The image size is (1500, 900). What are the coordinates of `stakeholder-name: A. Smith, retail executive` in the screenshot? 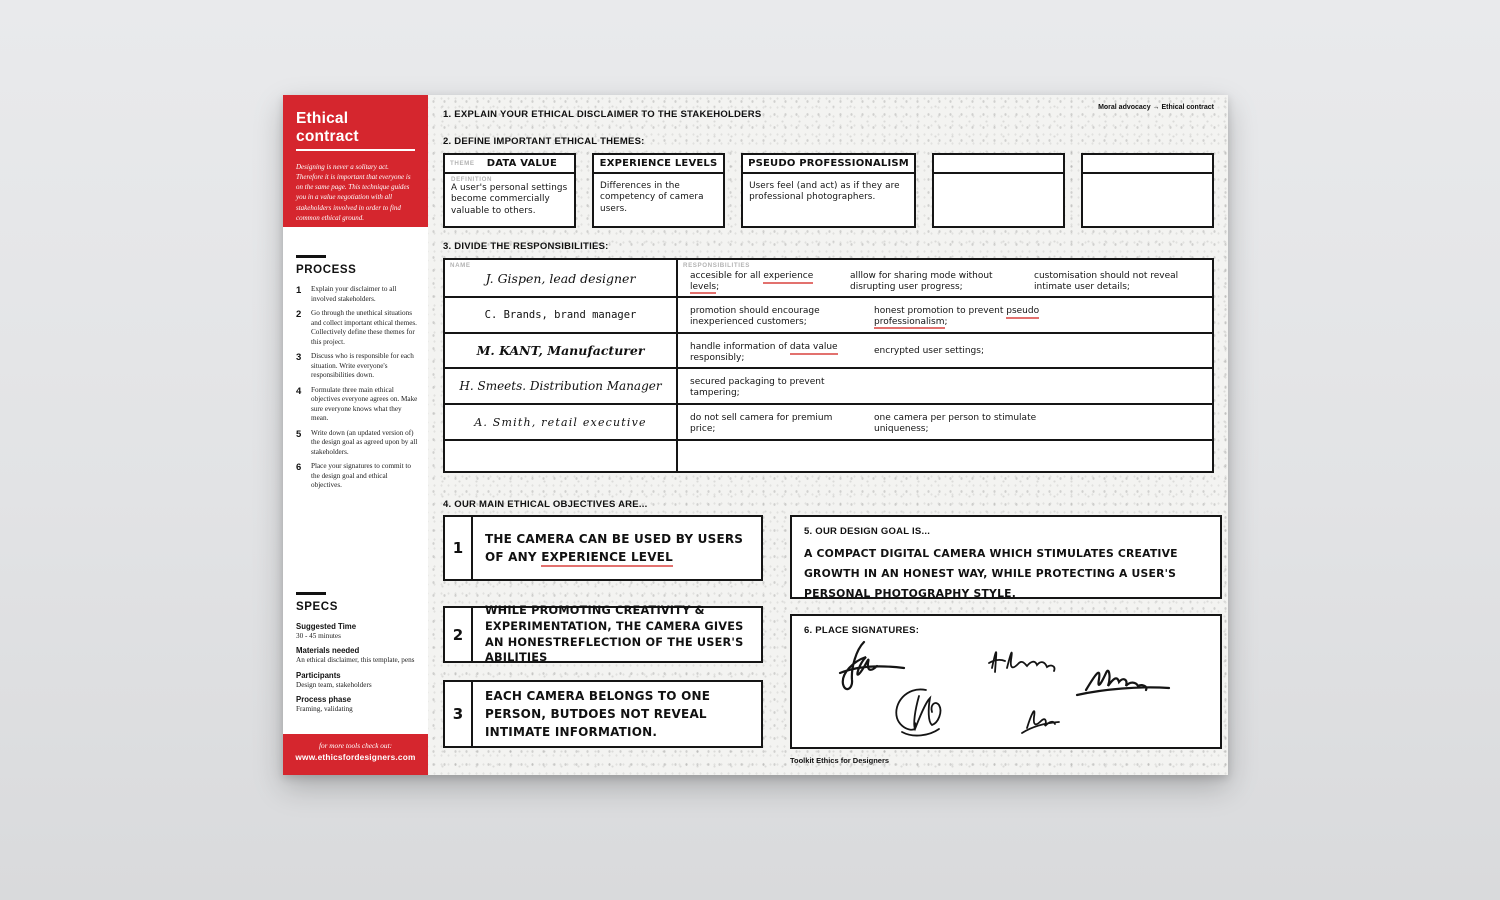 It's located at (560, 422).